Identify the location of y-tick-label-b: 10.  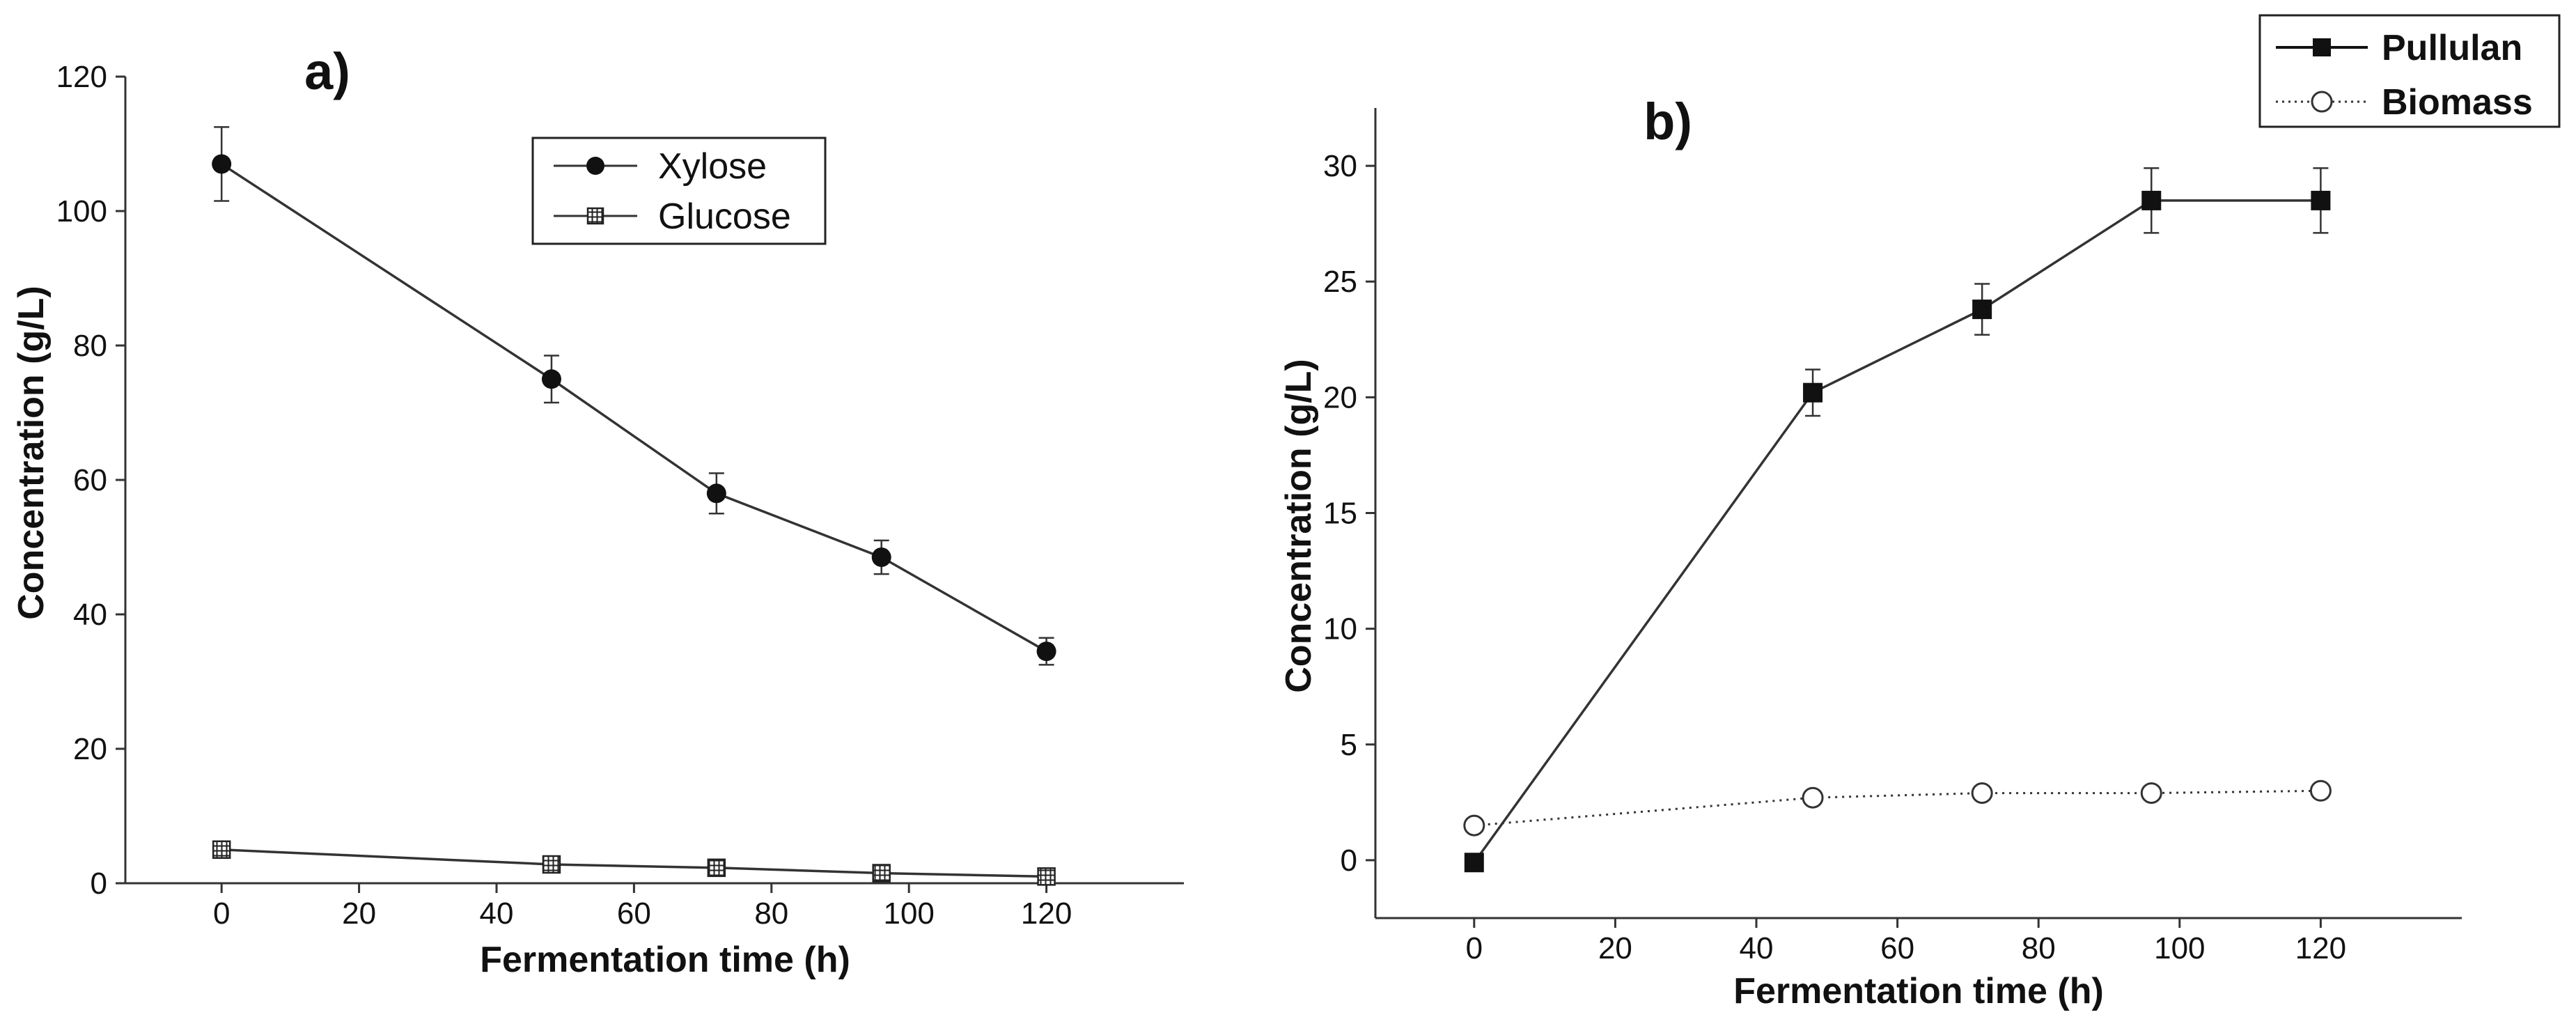
(1340, 629).